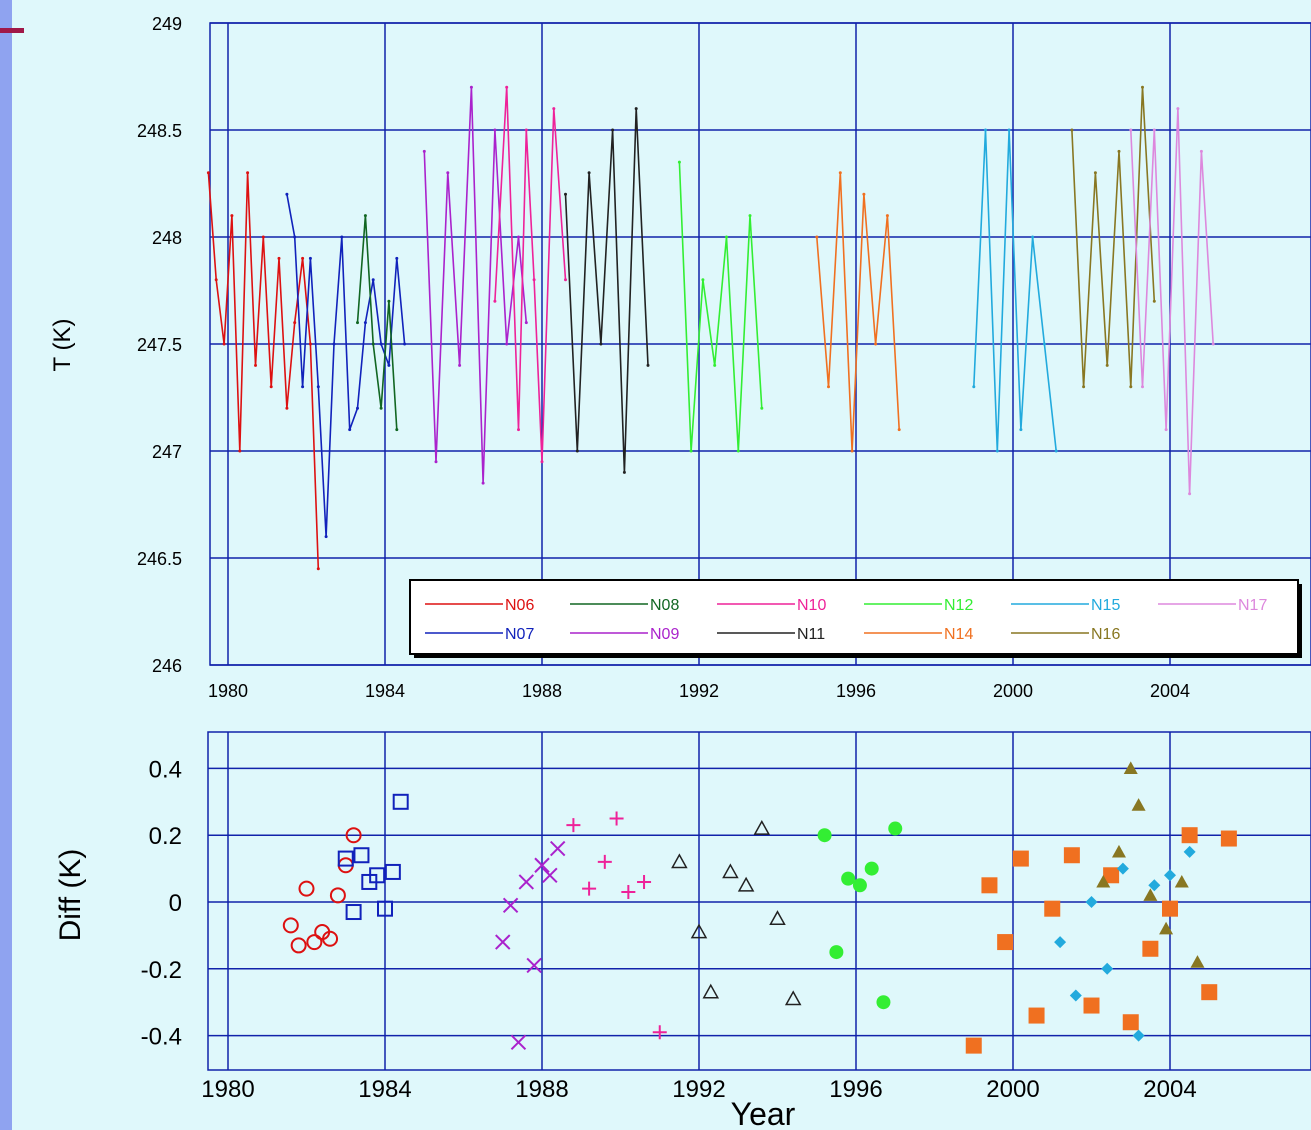 This screenshot has width=1311, height=1130. What do you see at coordinates (377, 323) in the screenshot?
I see `series-line-n08` at bounding box center [377, 323].